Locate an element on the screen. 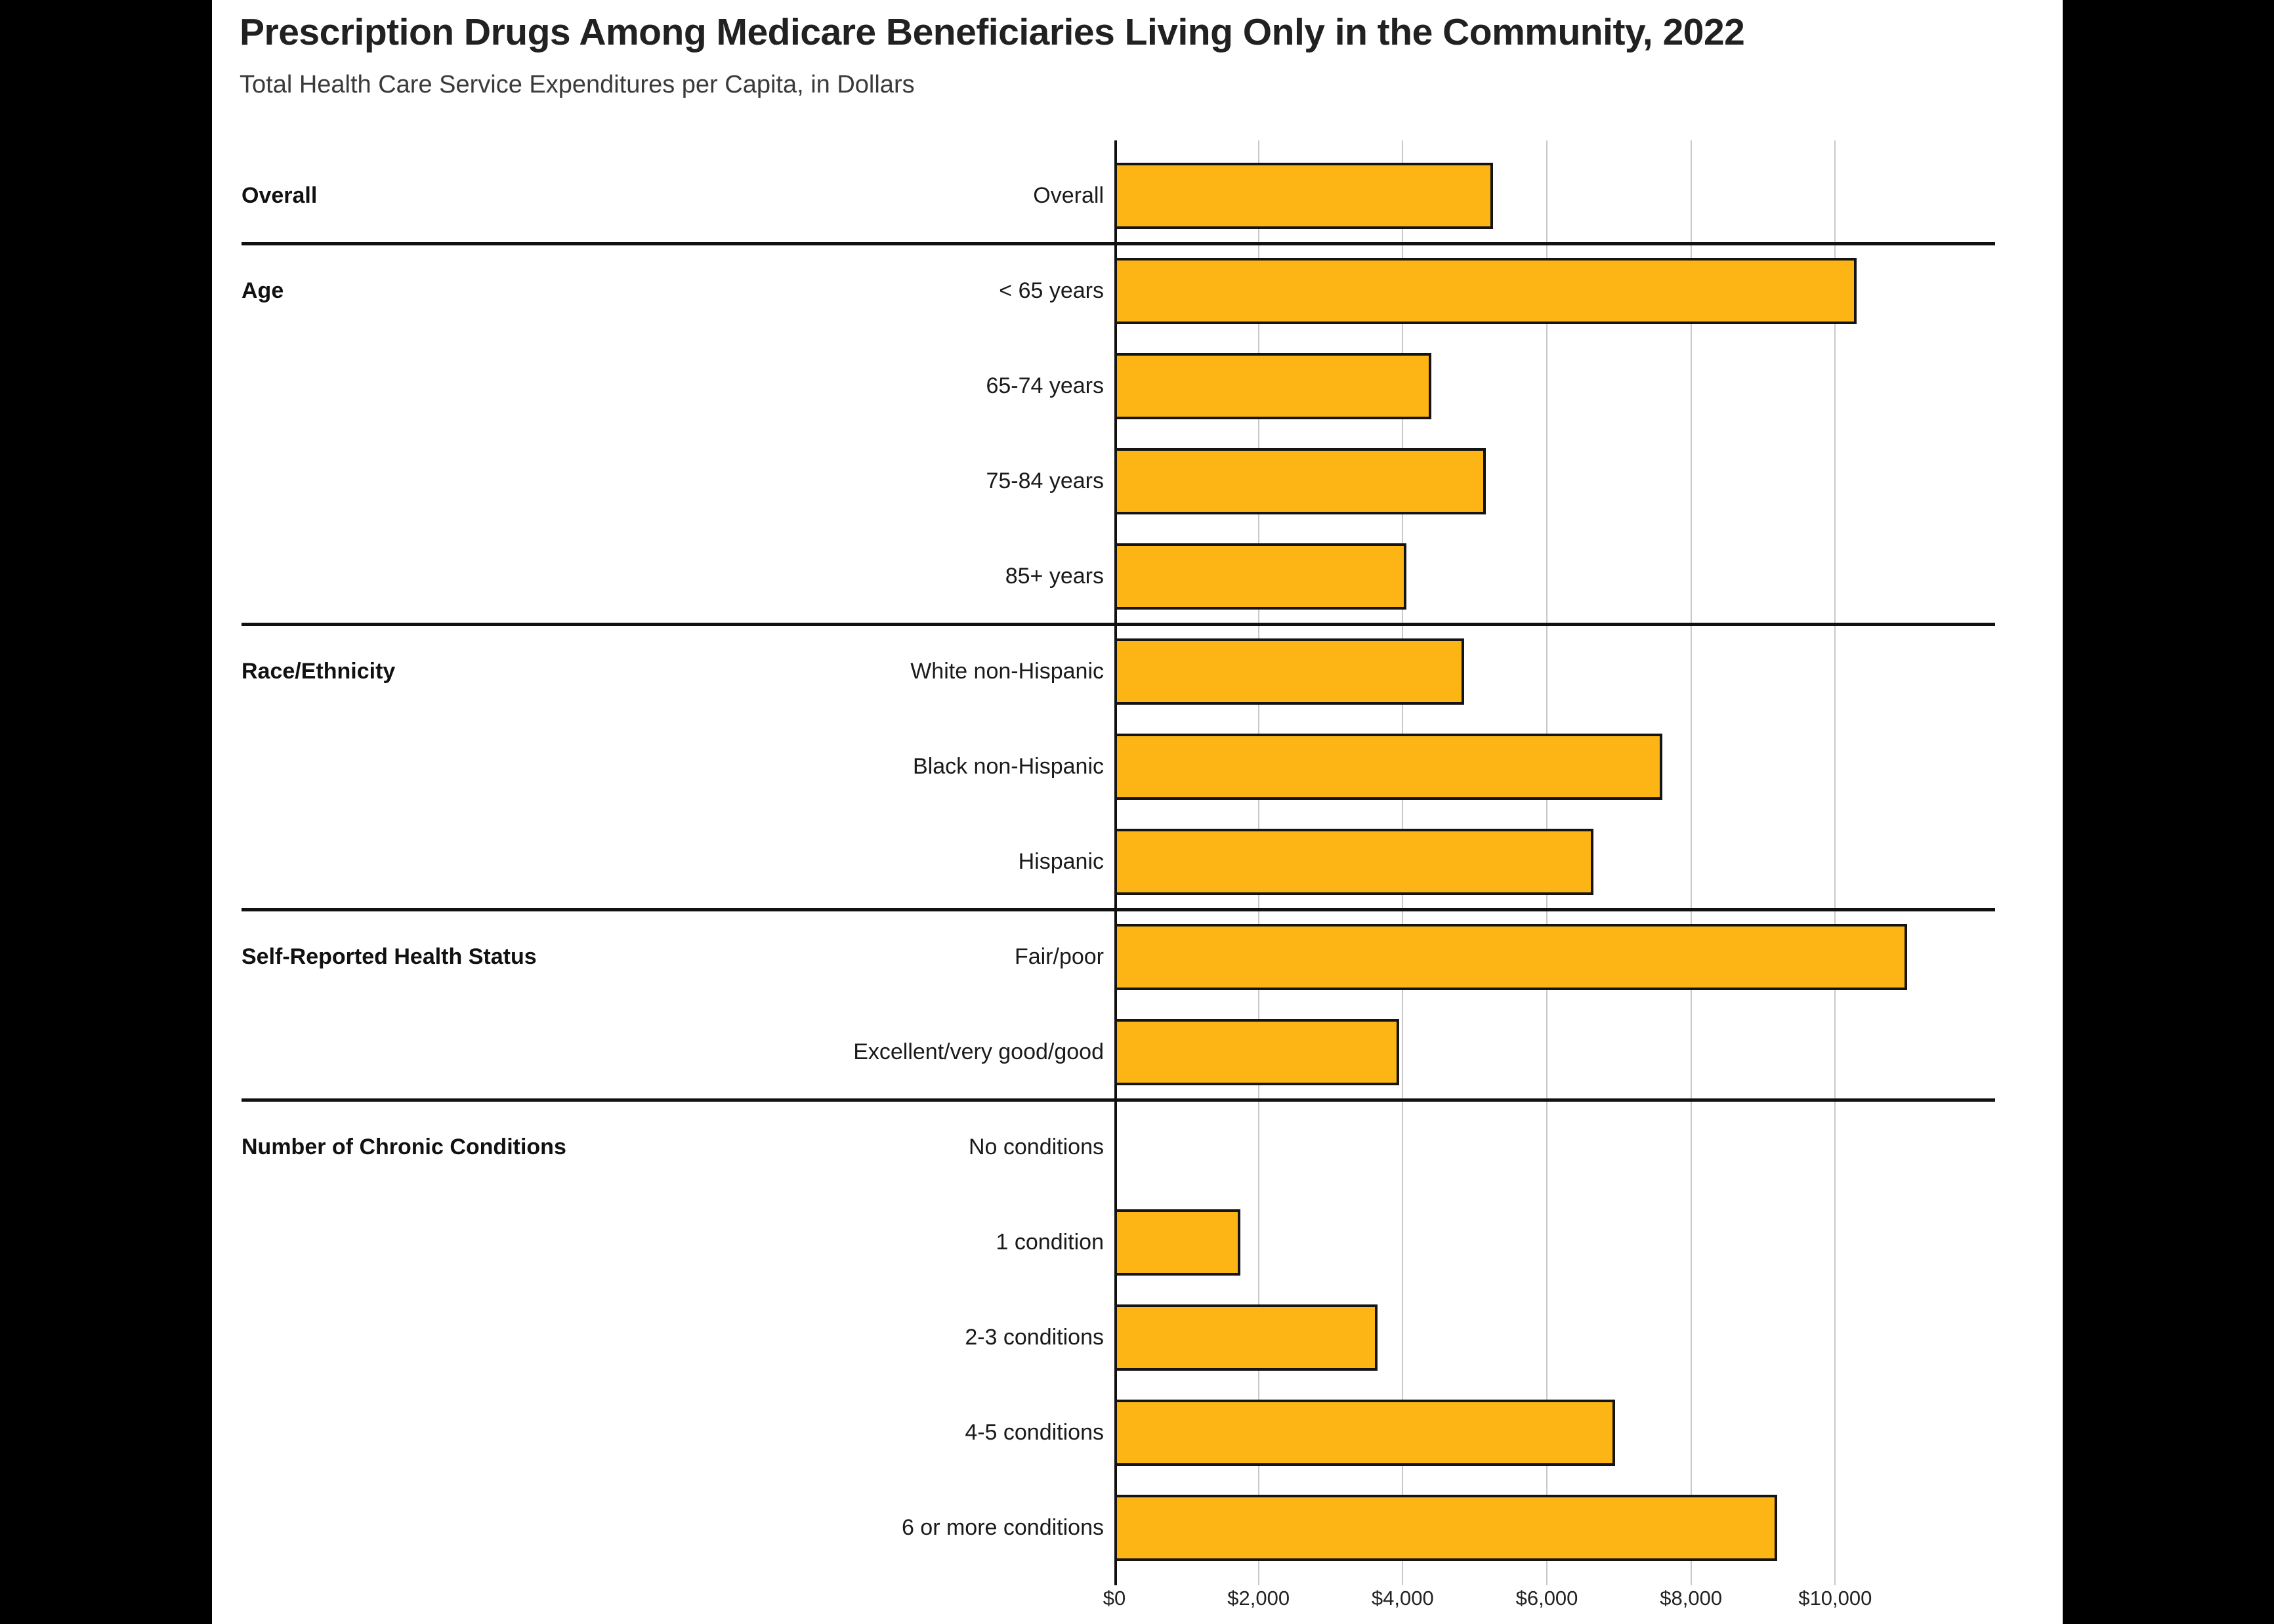 The width and height of the screenshot is (2274, 1624). row-label: 65-74 years is located at coordinates (1045, 386).